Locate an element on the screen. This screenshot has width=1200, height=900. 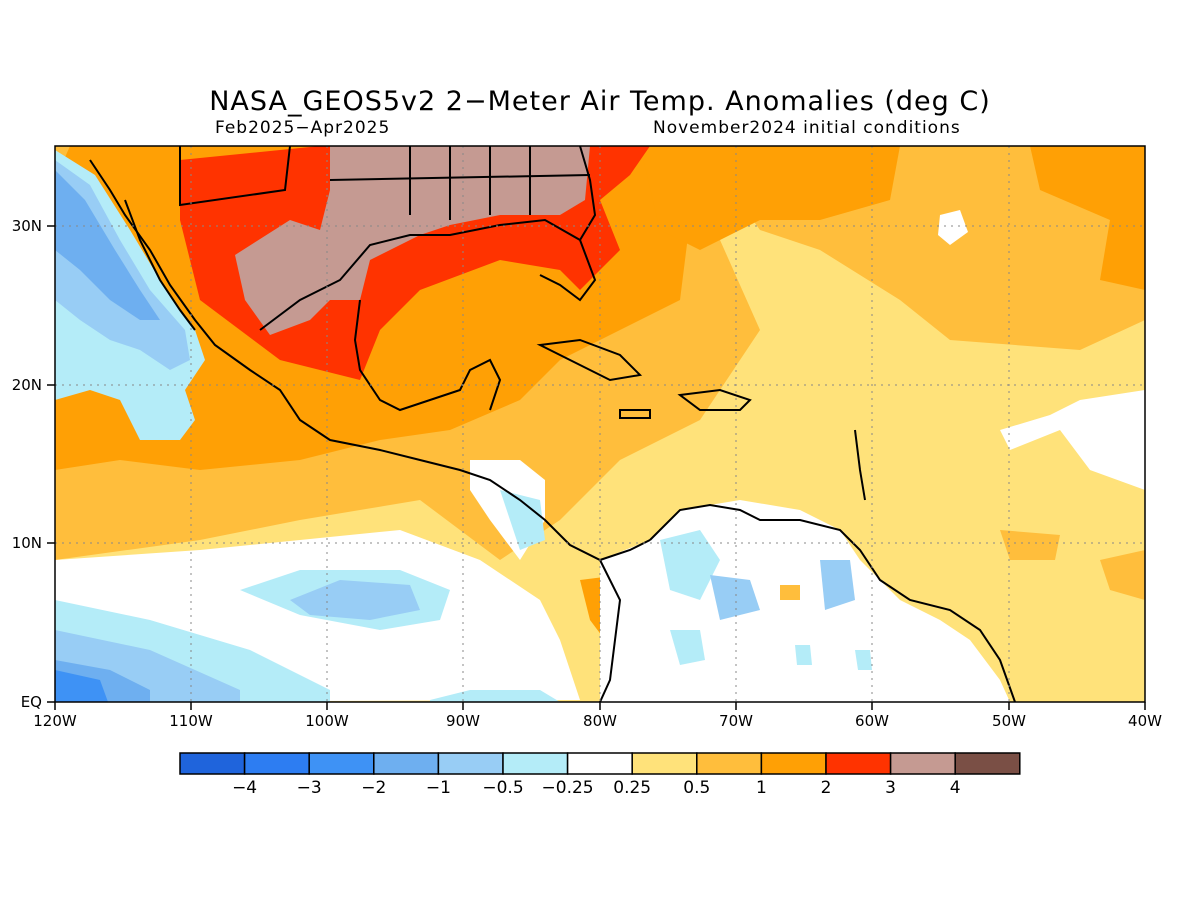
legend-label: −2 is located at coordinates (373, 788).